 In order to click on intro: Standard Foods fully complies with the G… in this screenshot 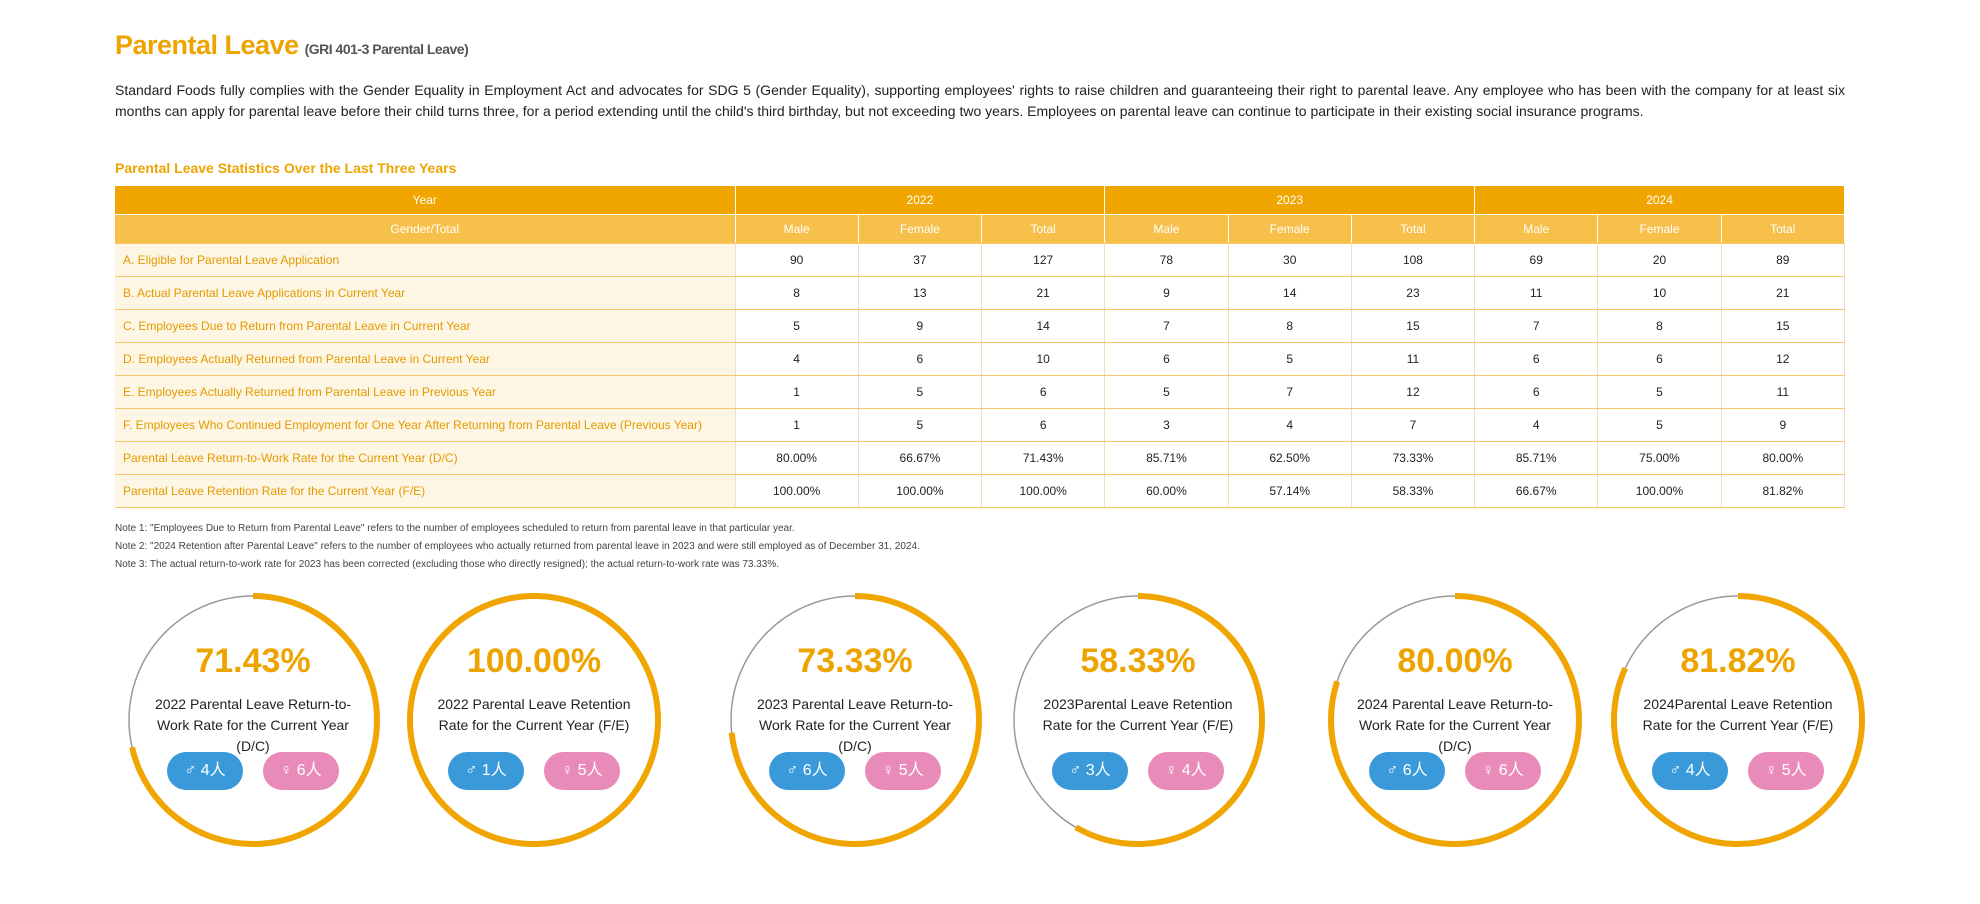, I will do `click(980, 100)`.